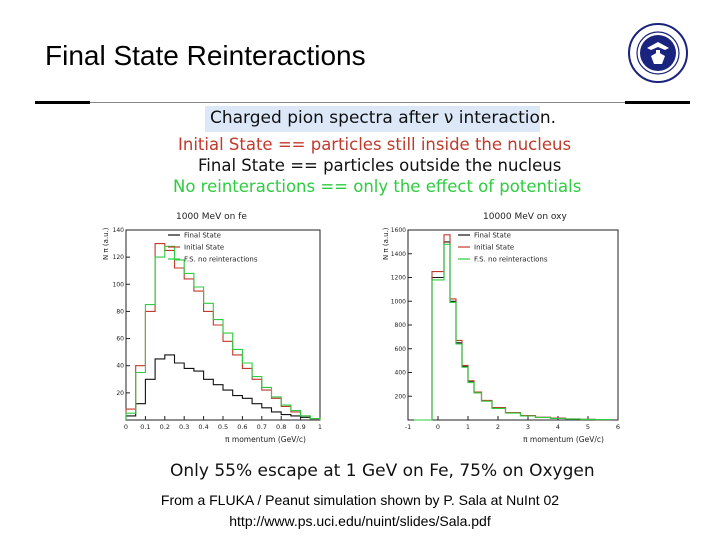 Image resolution: width=720 pixels, height=540 pixels. Describe the element at coordinates (223, 387) in the screenshot. I see `series-final-state` at that location.